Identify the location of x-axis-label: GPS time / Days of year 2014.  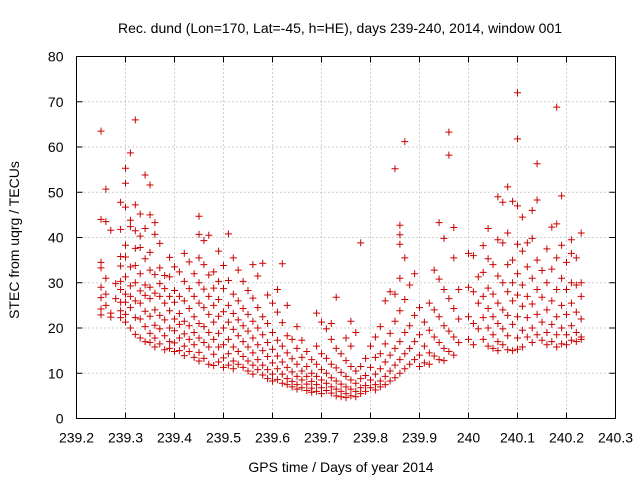
(340, 467).